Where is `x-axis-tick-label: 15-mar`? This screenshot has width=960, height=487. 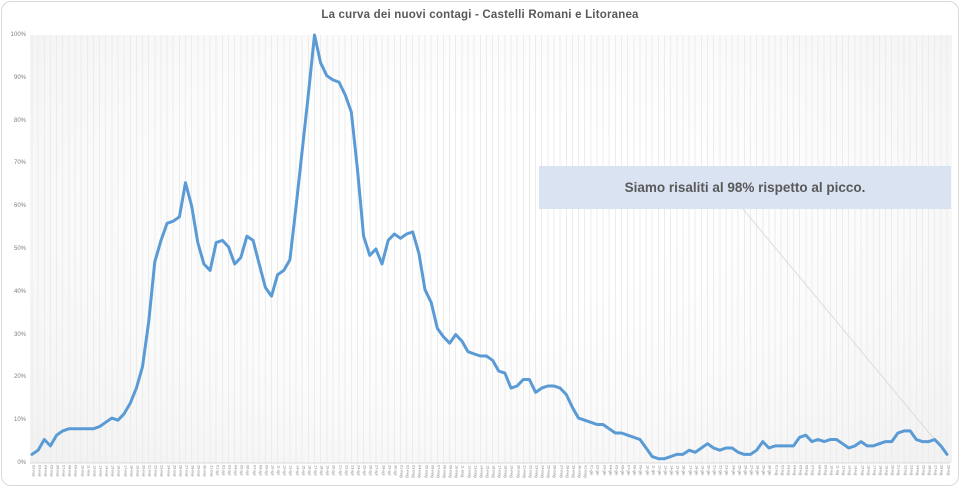 x-axis-tick-label: 15-mar is located at coordinates (112, 471).